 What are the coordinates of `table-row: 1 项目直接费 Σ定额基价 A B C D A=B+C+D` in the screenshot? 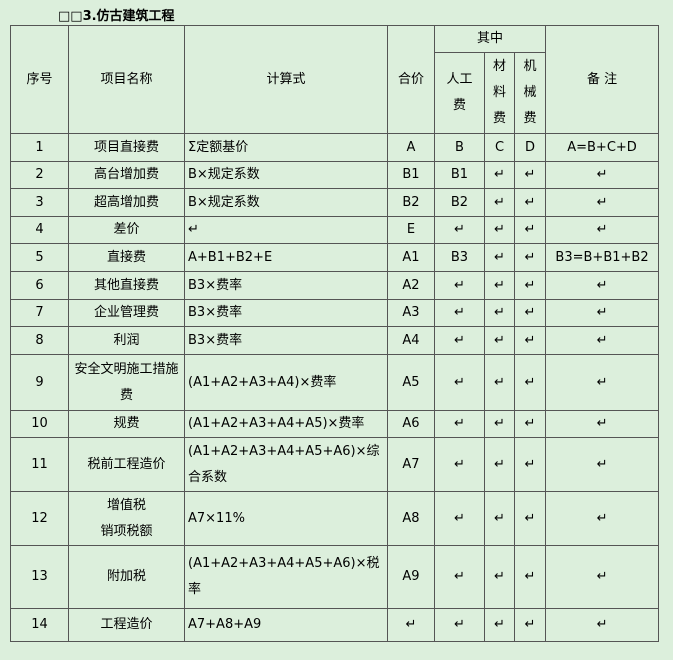 It's located at (335, 147).